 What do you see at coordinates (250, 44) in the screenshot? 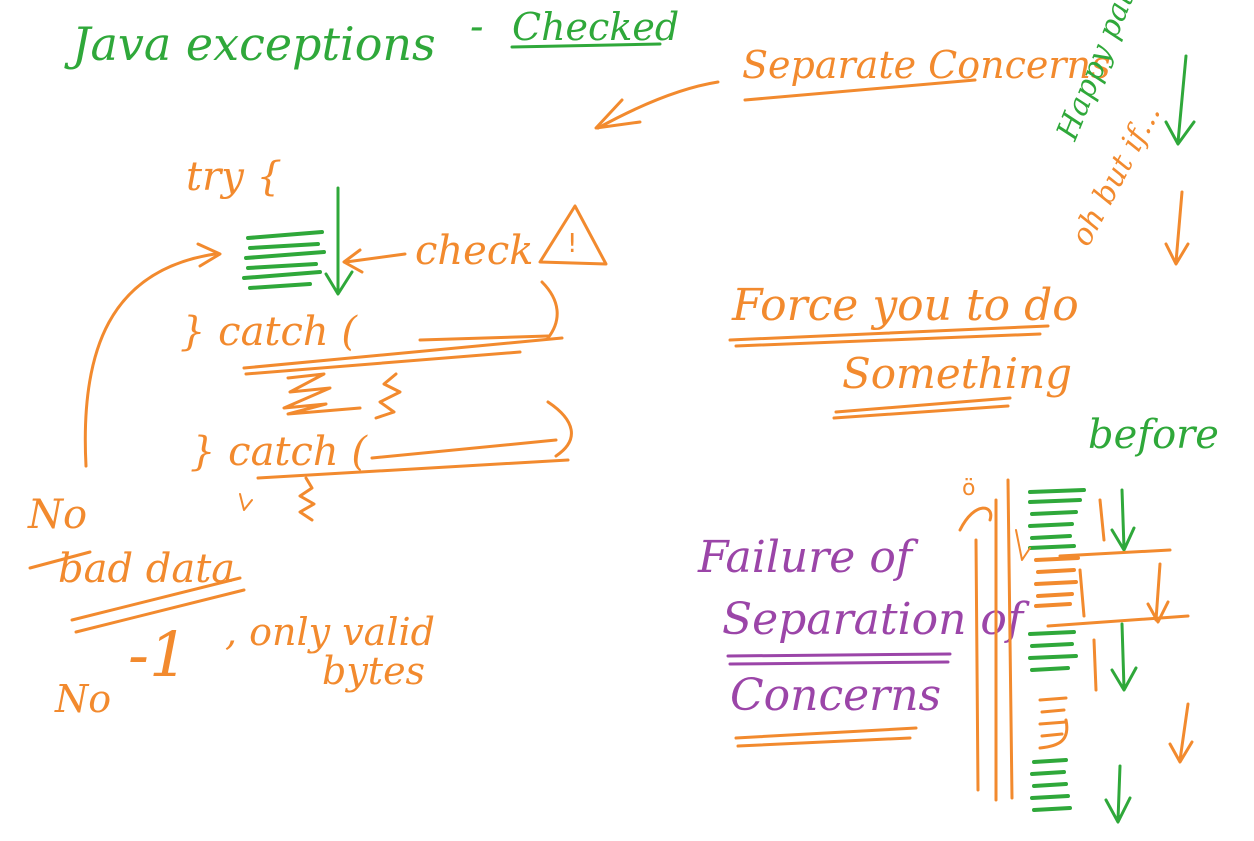
I see `heading-java-exceptions: Java exceptions` at bounding box center [250, 44].